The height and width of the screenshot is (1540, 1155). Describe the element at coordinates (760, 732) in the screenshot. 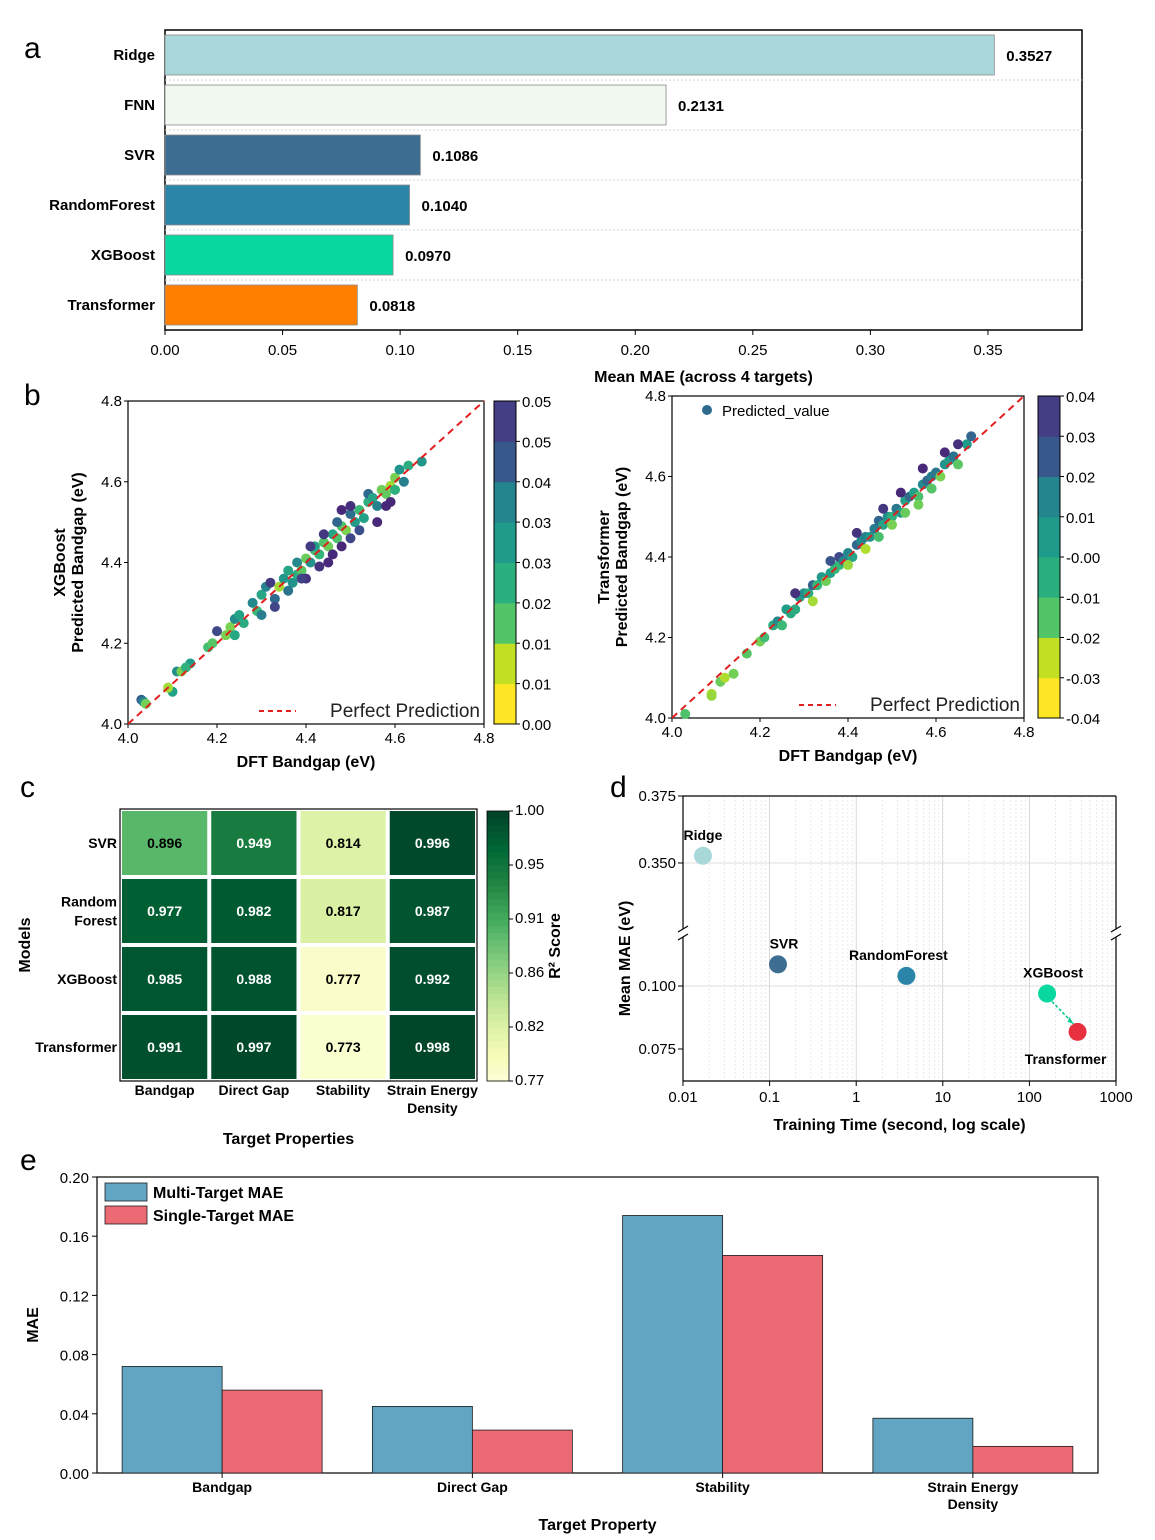

I see `x-tick-label: 4.2` at that location.